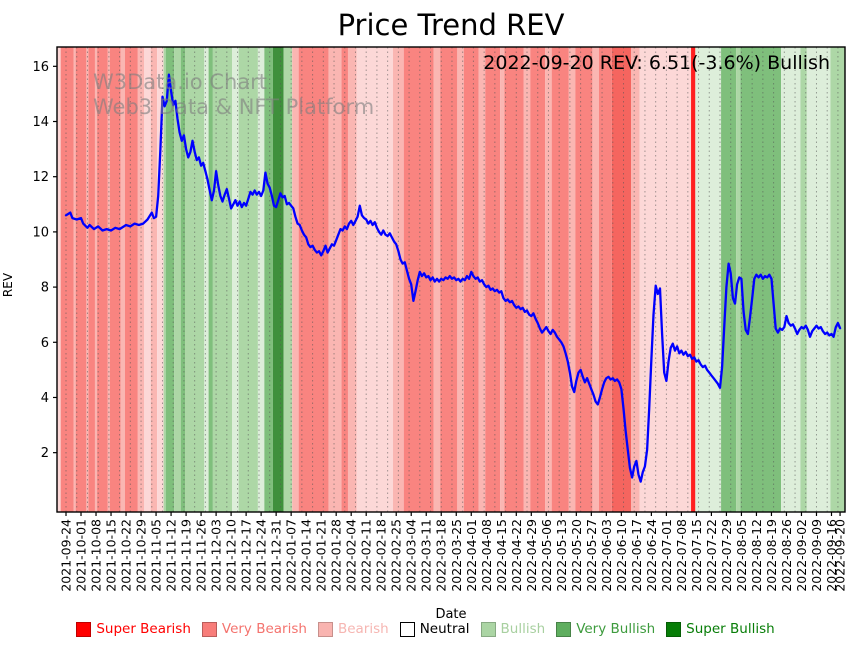  I want to click on x-tick-label: 2022-07-01, so click(666, 555).